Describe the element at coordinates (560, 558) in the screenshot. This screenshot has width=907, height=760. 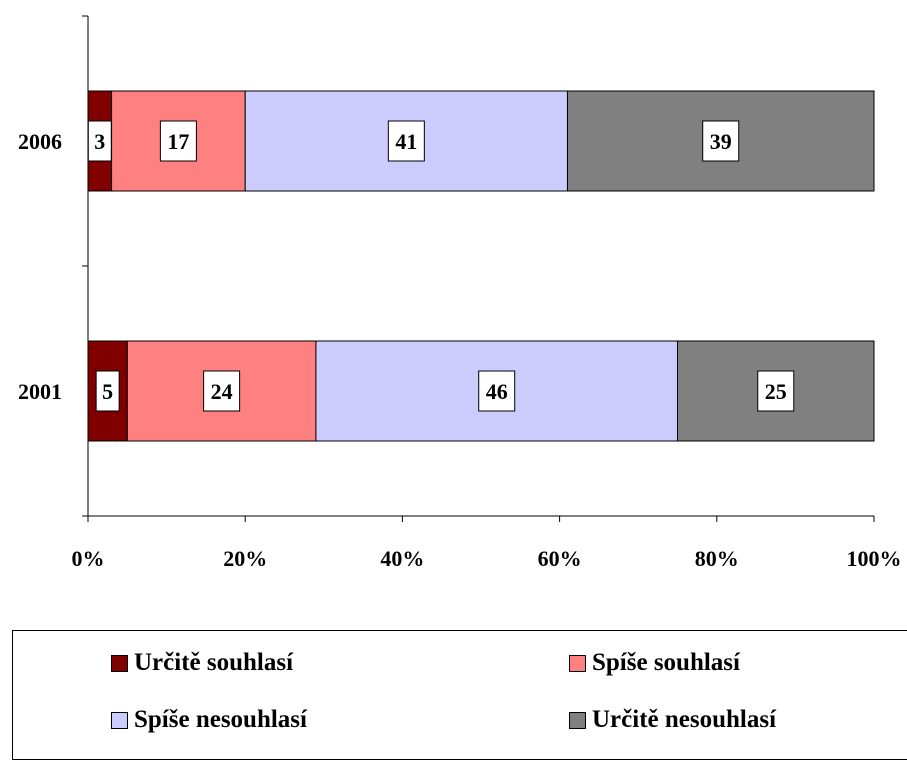
I see `x-tick-label-60: 60%` at that location.